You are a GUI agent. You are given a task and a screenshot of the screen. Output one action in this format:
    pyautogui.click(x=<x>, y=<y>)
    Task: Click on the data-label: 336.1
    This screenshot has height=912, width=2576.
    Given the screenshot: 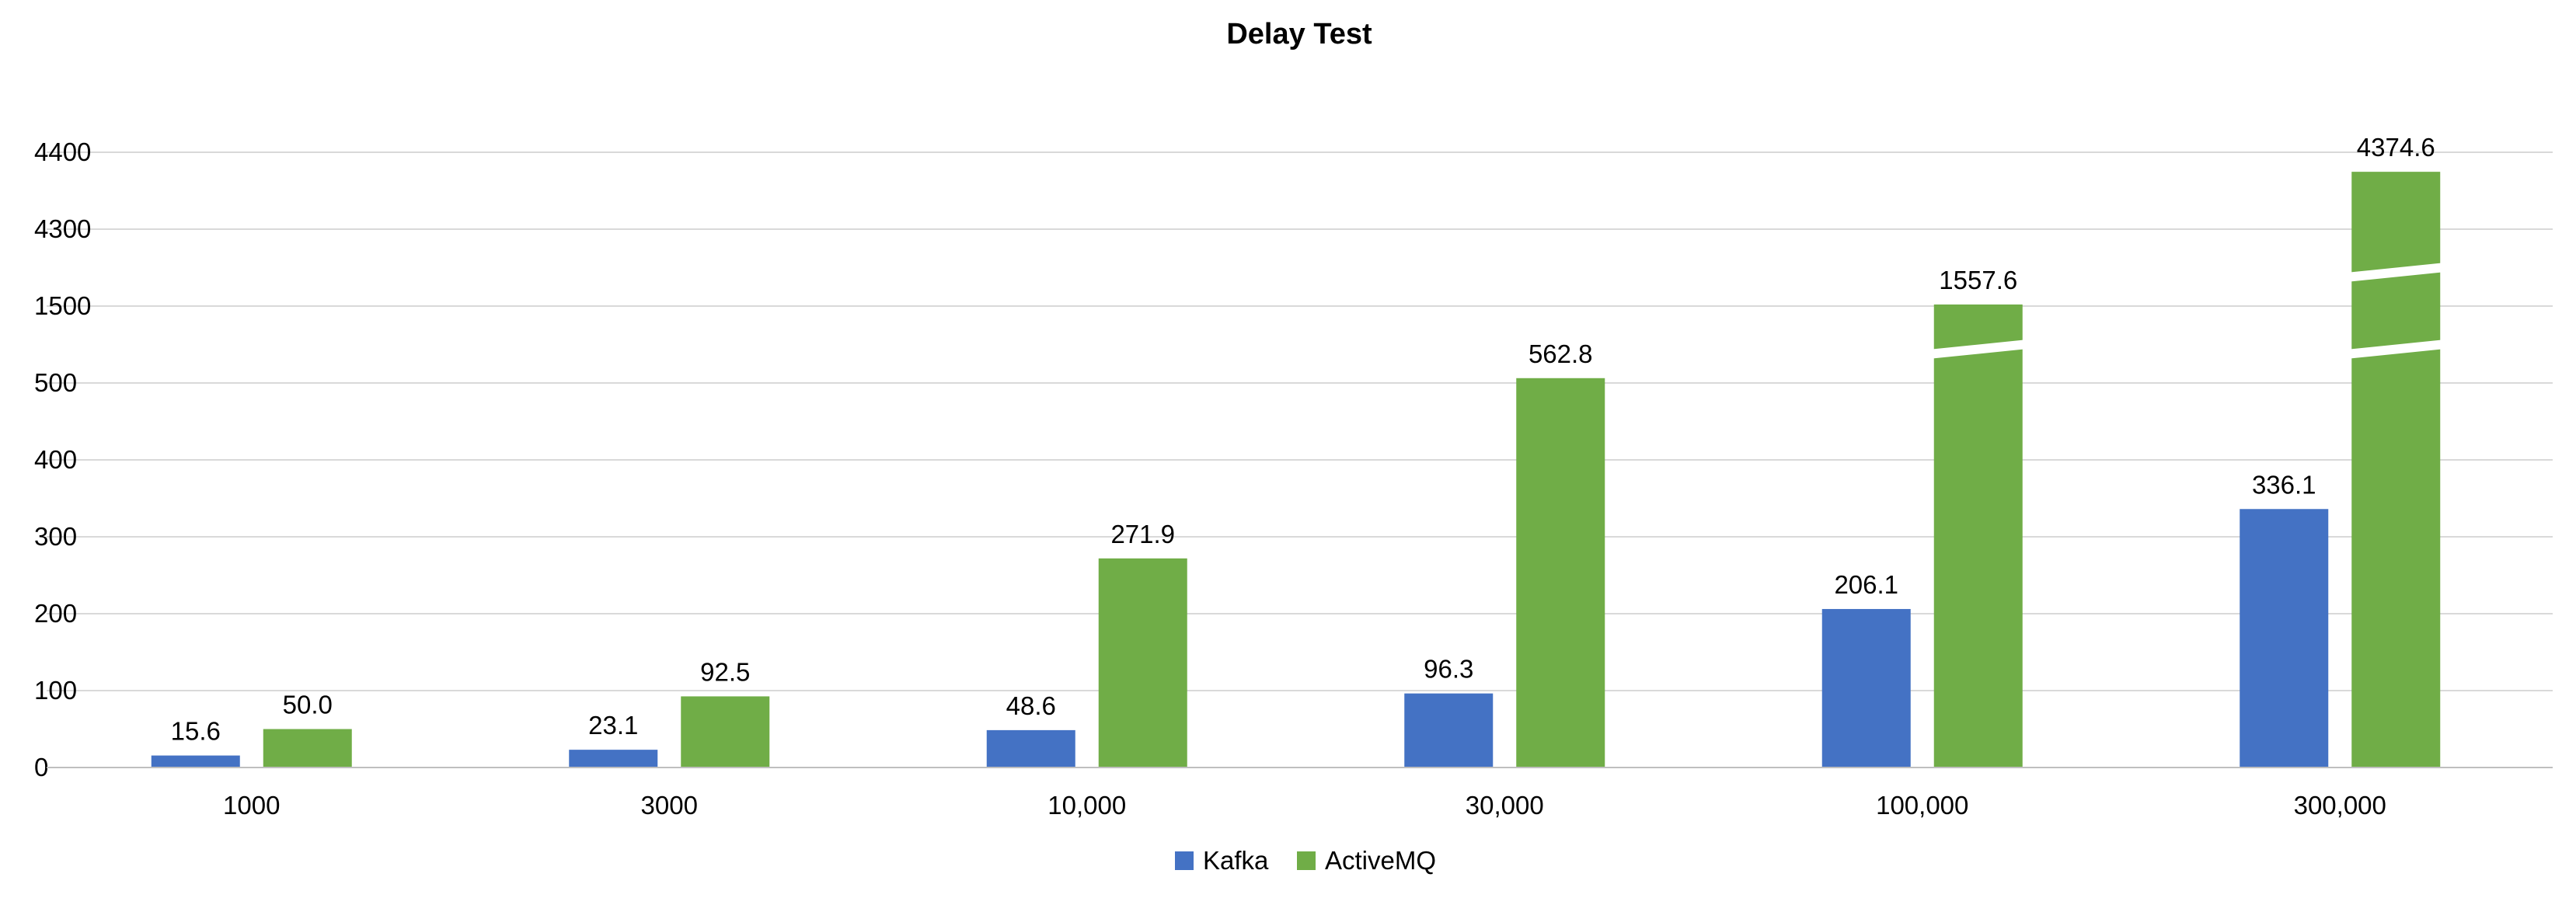 What is the action you would take?
    pyautogui.click(x=2284, y=485)
    